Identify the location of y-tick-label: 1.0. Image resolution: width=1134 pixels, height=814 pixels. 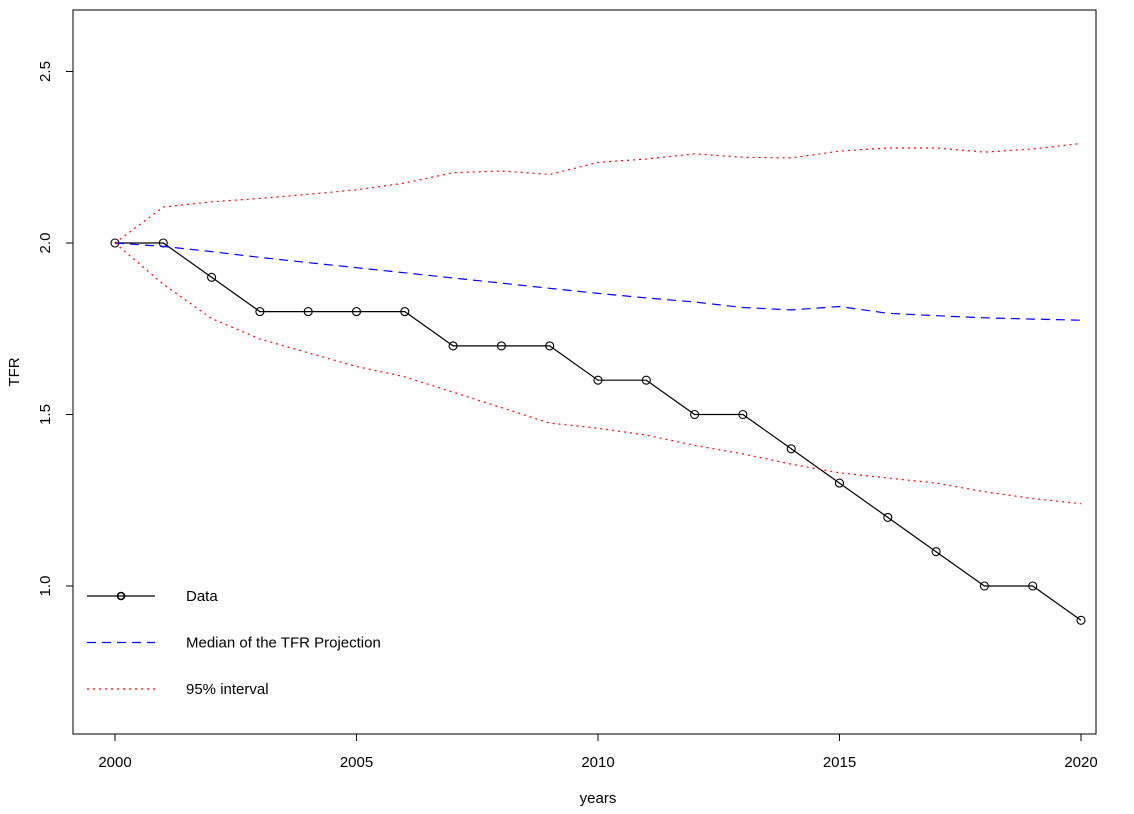
(45, 586).